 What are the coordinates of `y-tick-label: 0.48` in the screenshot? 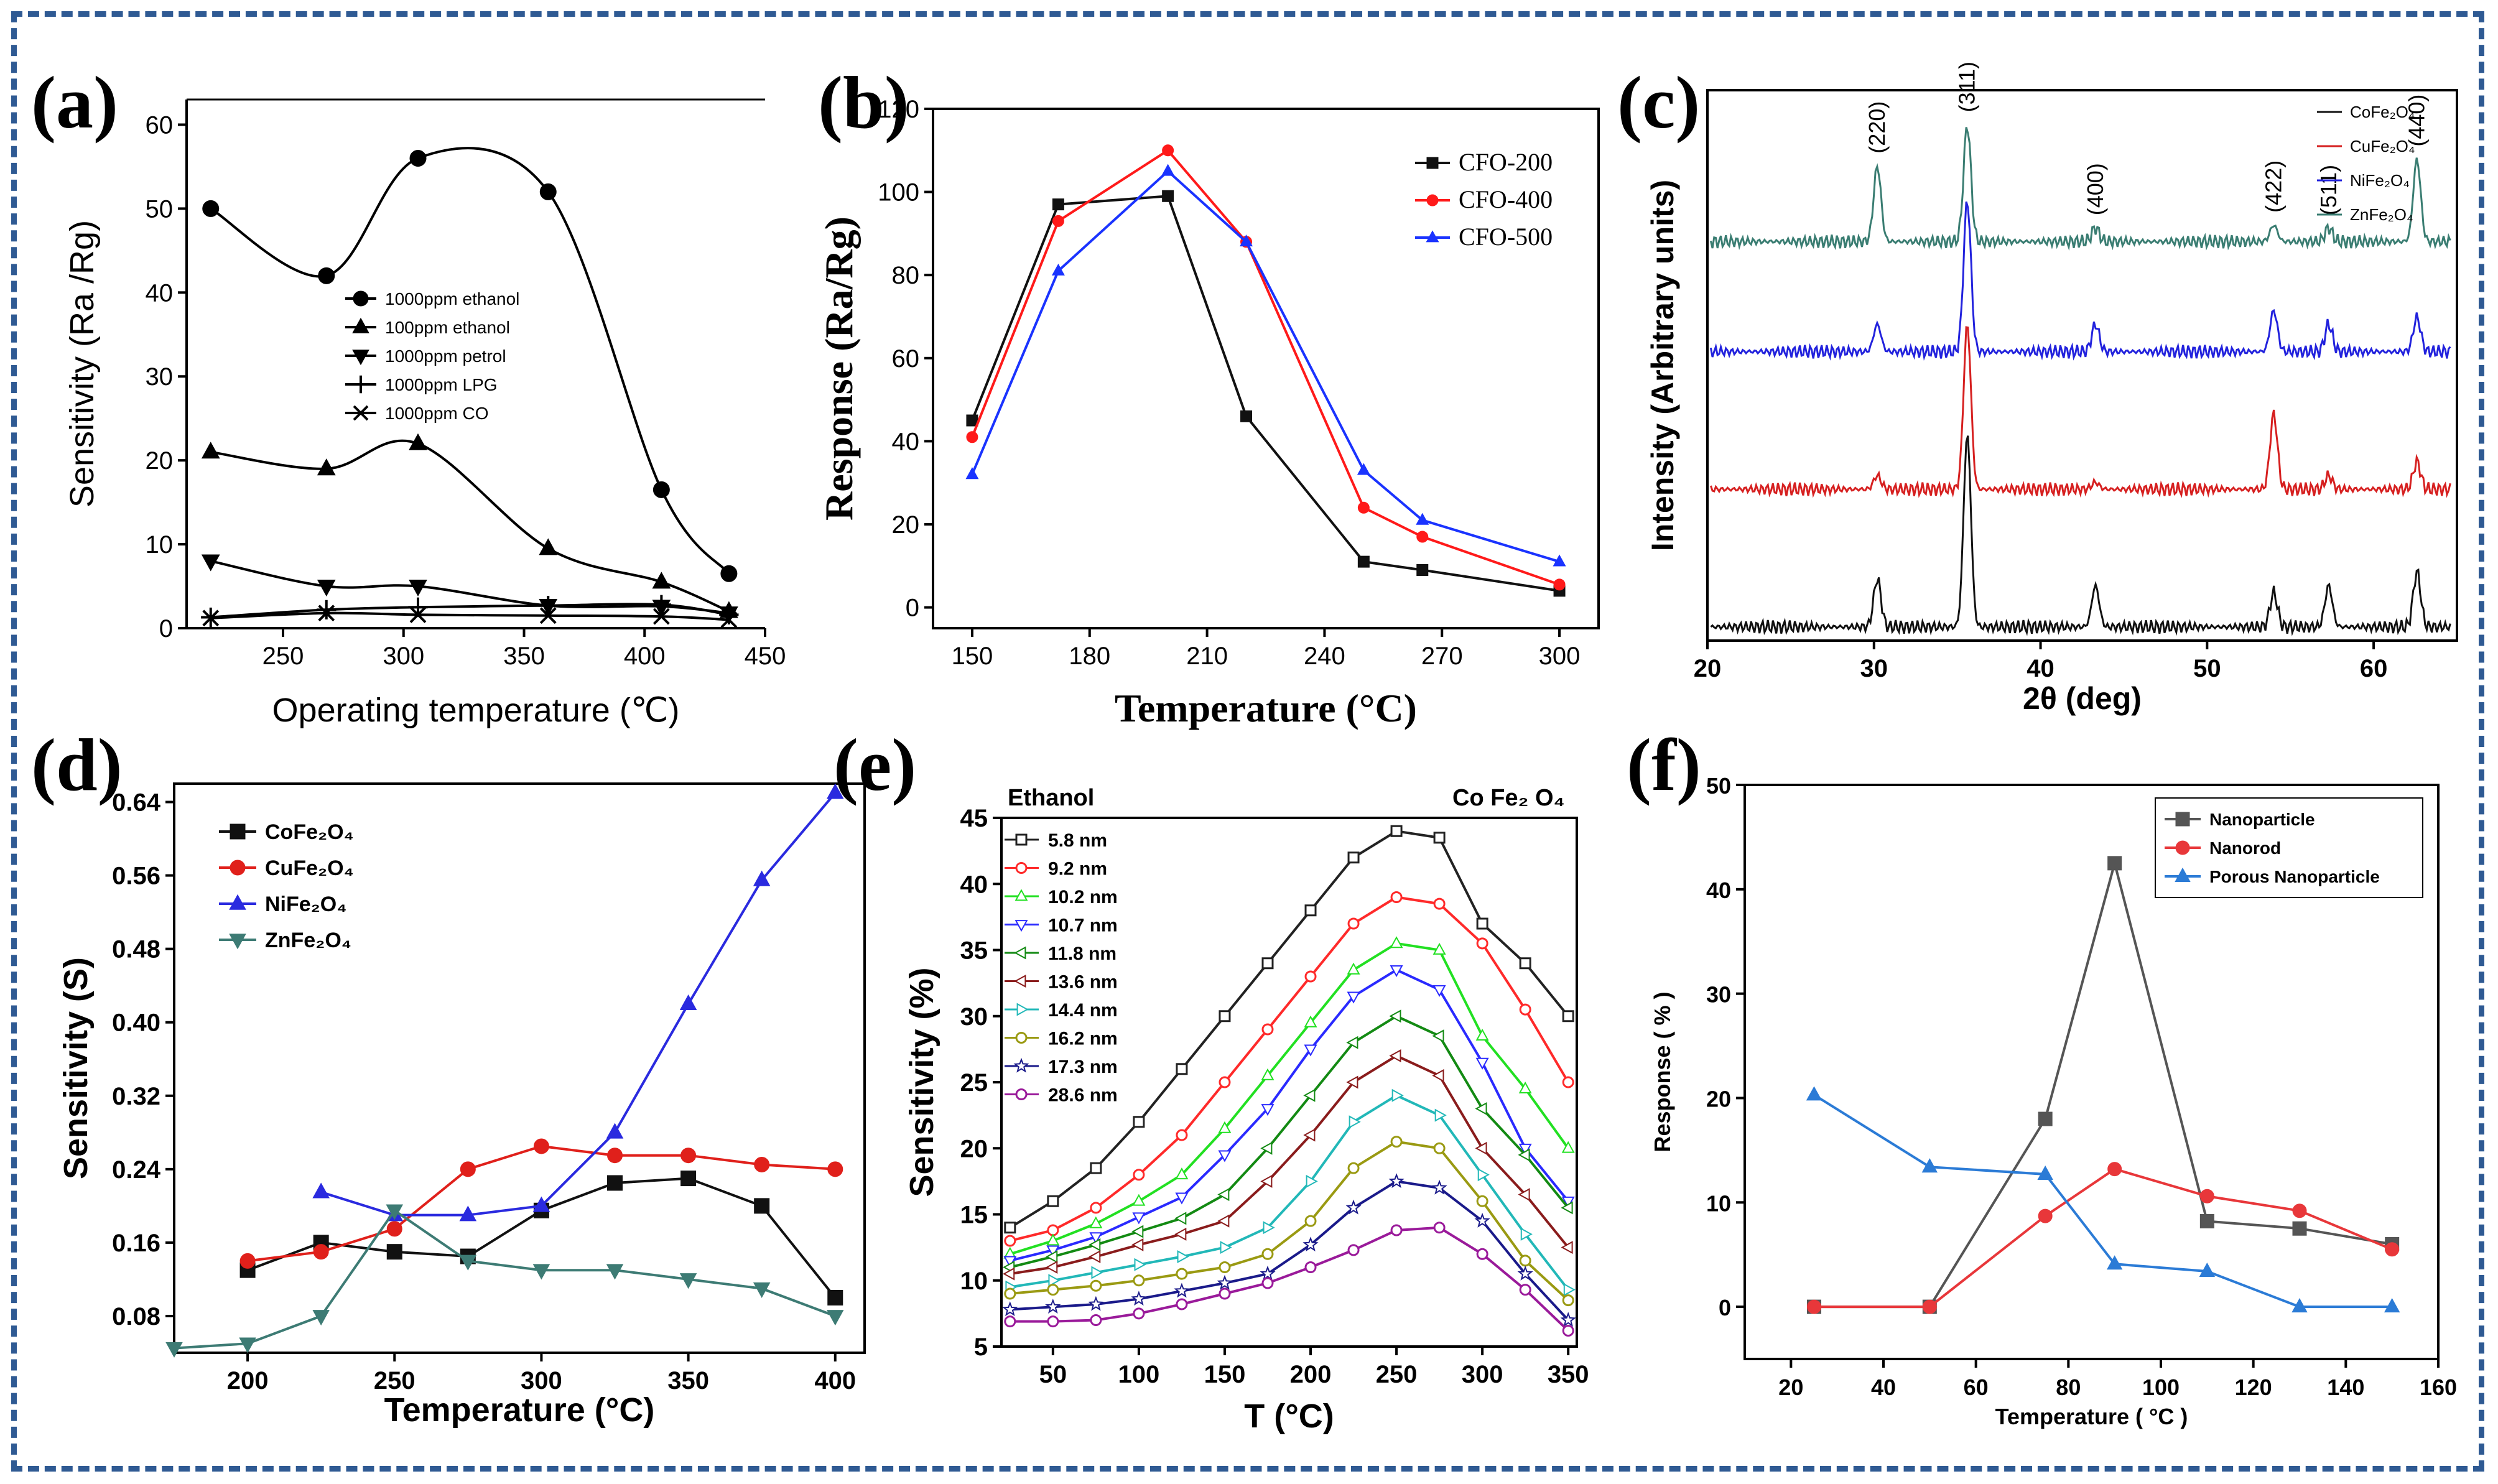 It's located at (136, 949).